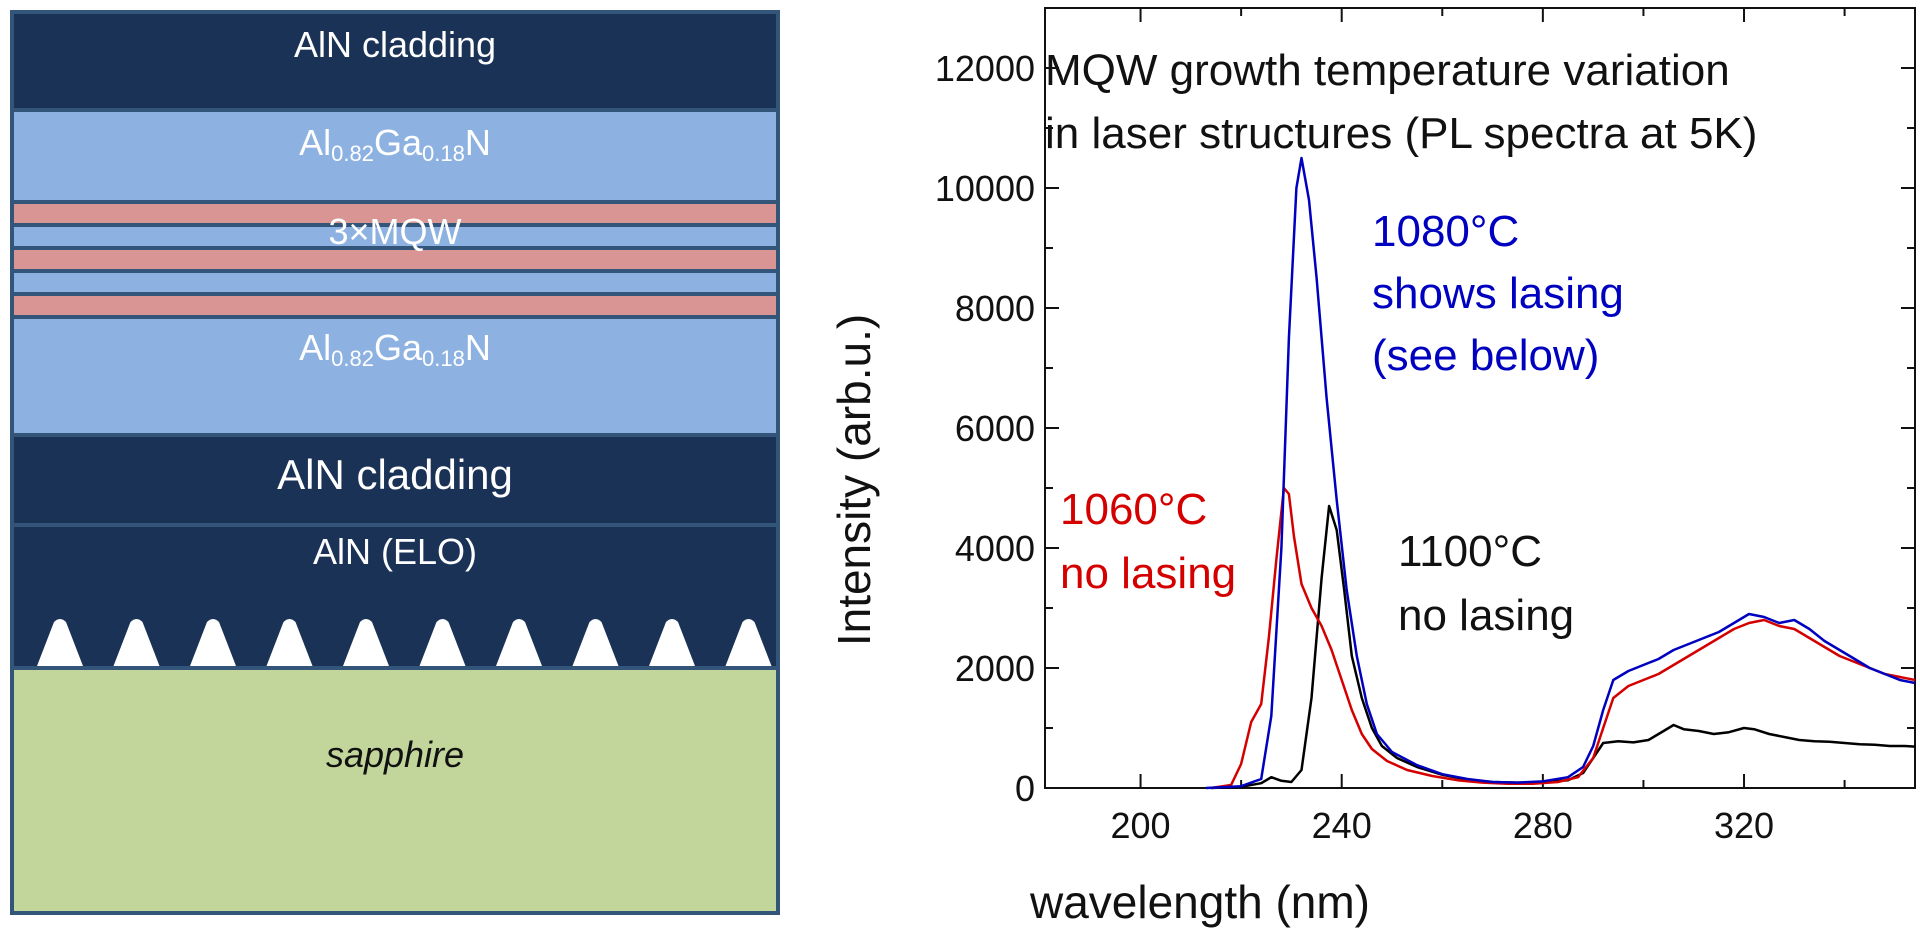  Describe the element at coordinates (1486, 615) in the screenshot. I see `series-1100-note: no lasing` at that location.